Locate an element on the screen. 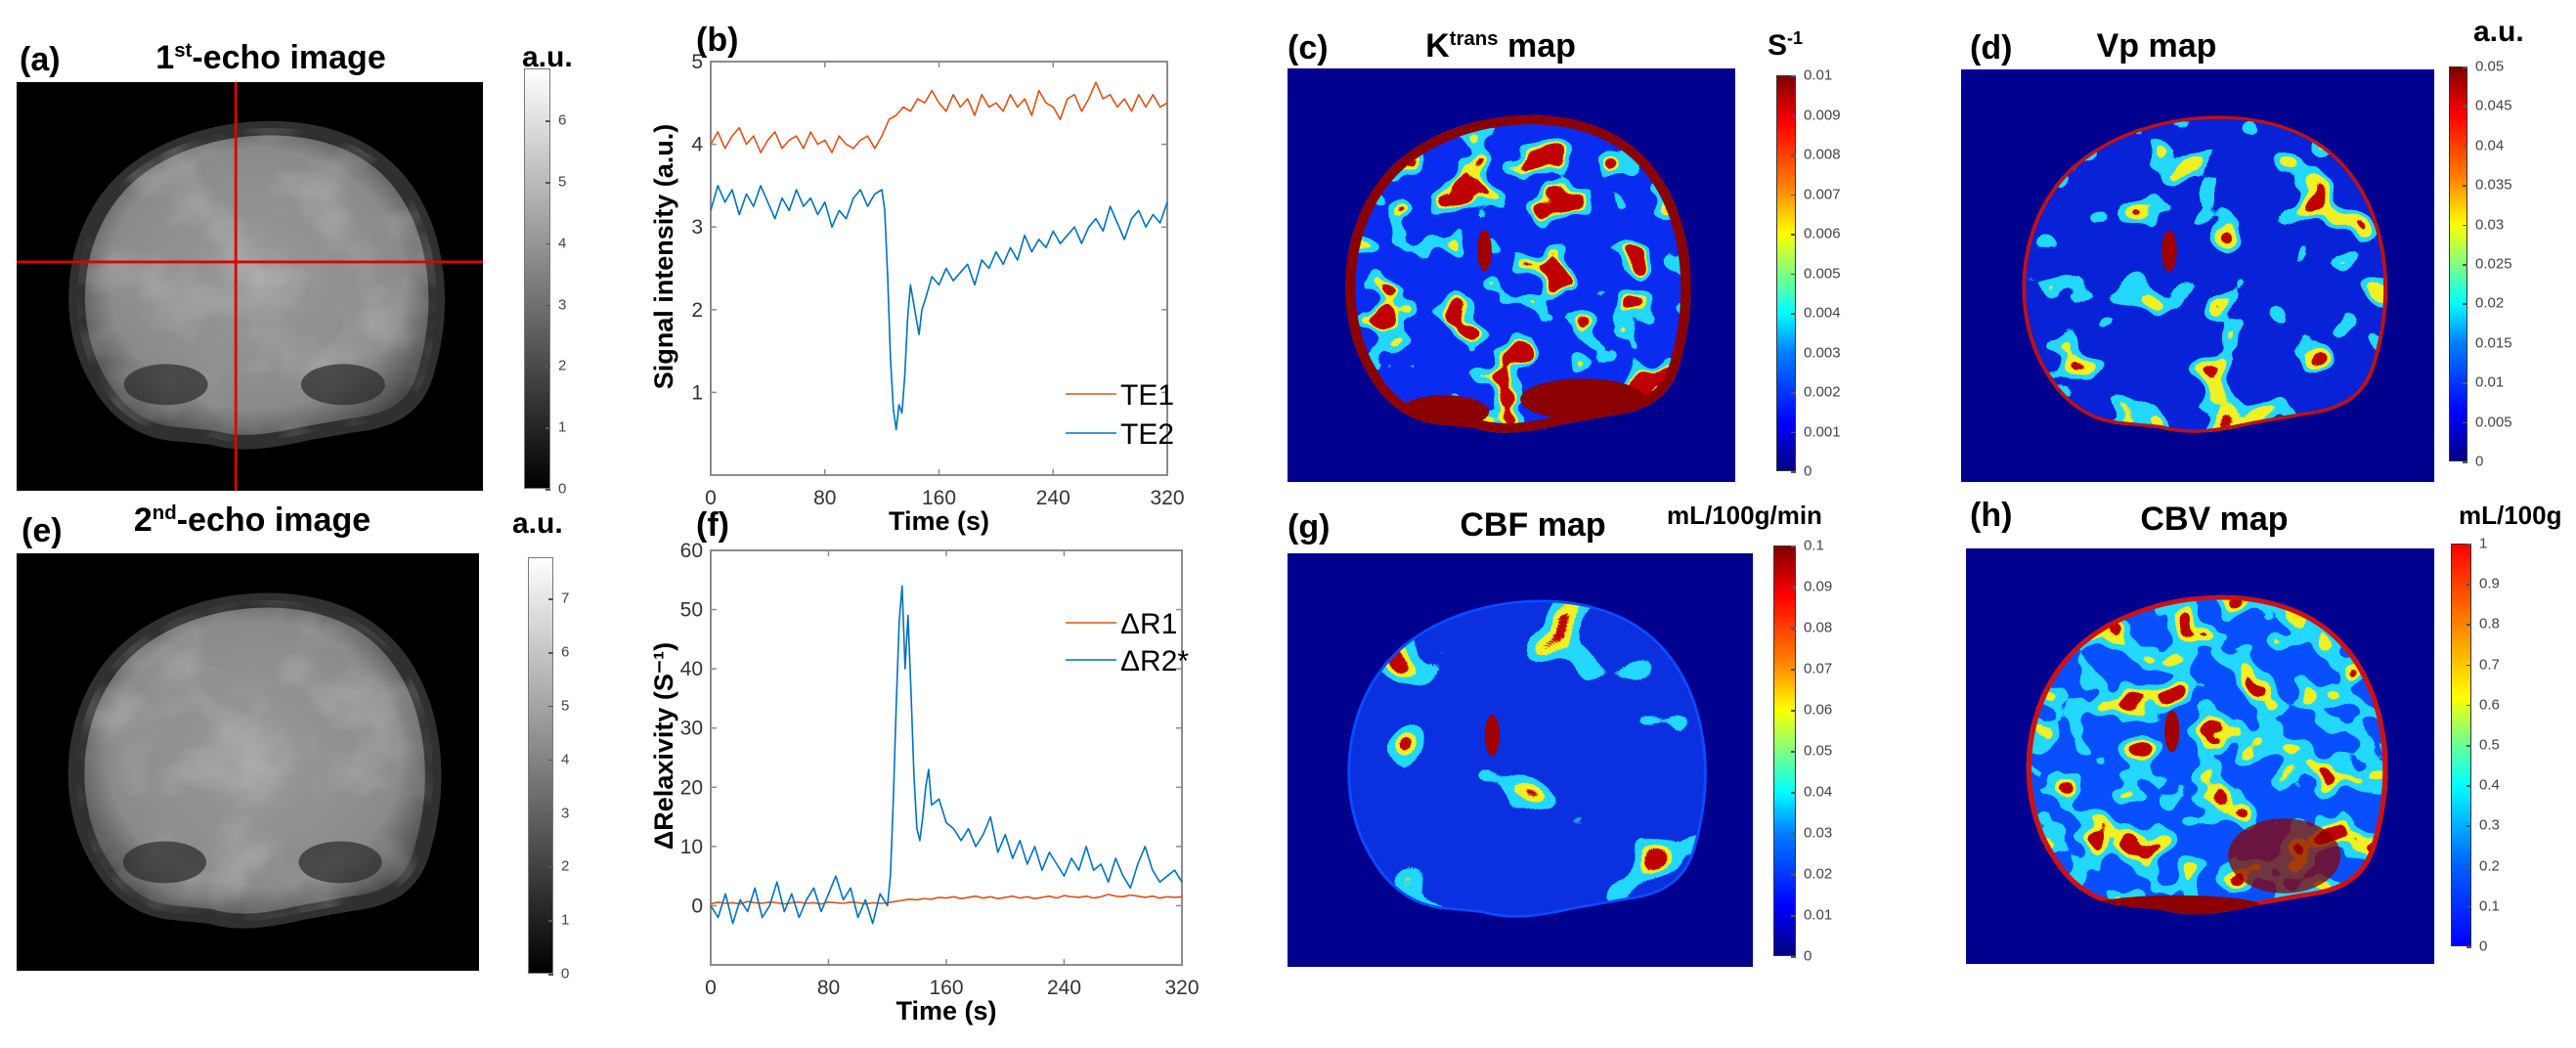 This screenshot has width=2576, height=1048. panel-label: (a) is located at coordinates (40, 59).